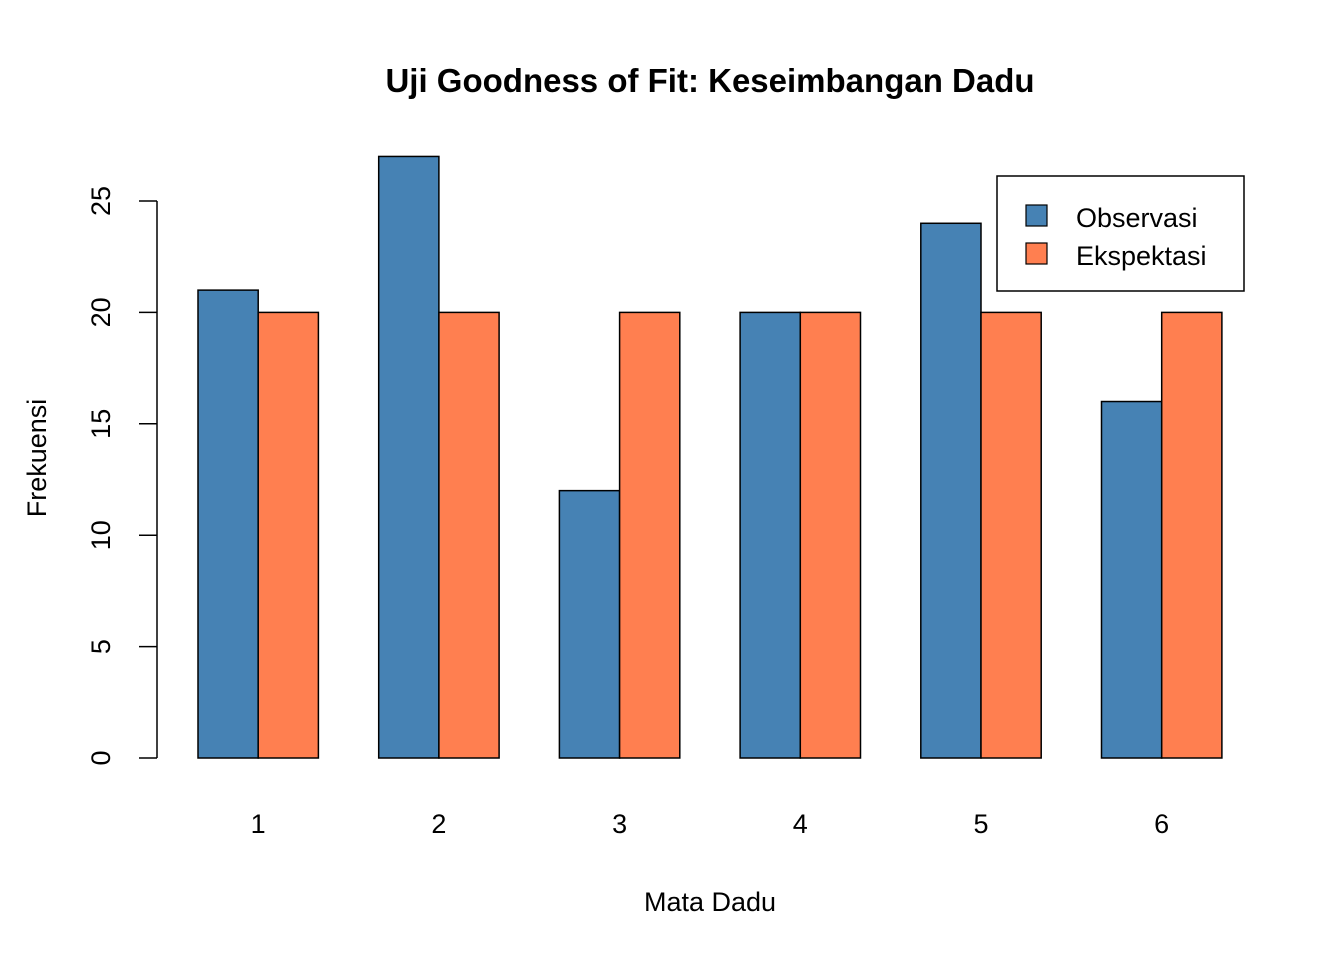 This screenshot has height=960, width=1344. Describe the element at coordinates (710, 824) in the screenshot. I see `x-axis: 1 2 3 4 5 6` at that location.